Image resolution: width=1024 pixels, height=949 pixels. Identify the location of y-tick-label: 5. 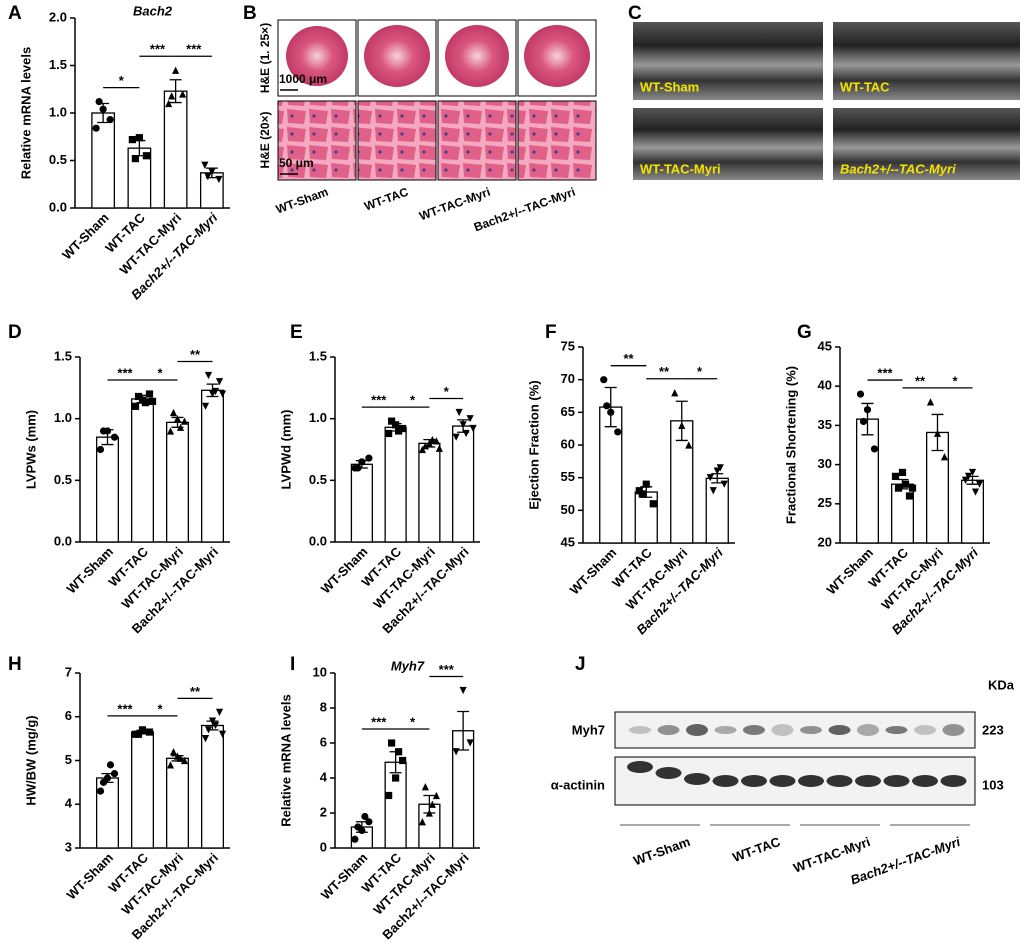
(68, 759).